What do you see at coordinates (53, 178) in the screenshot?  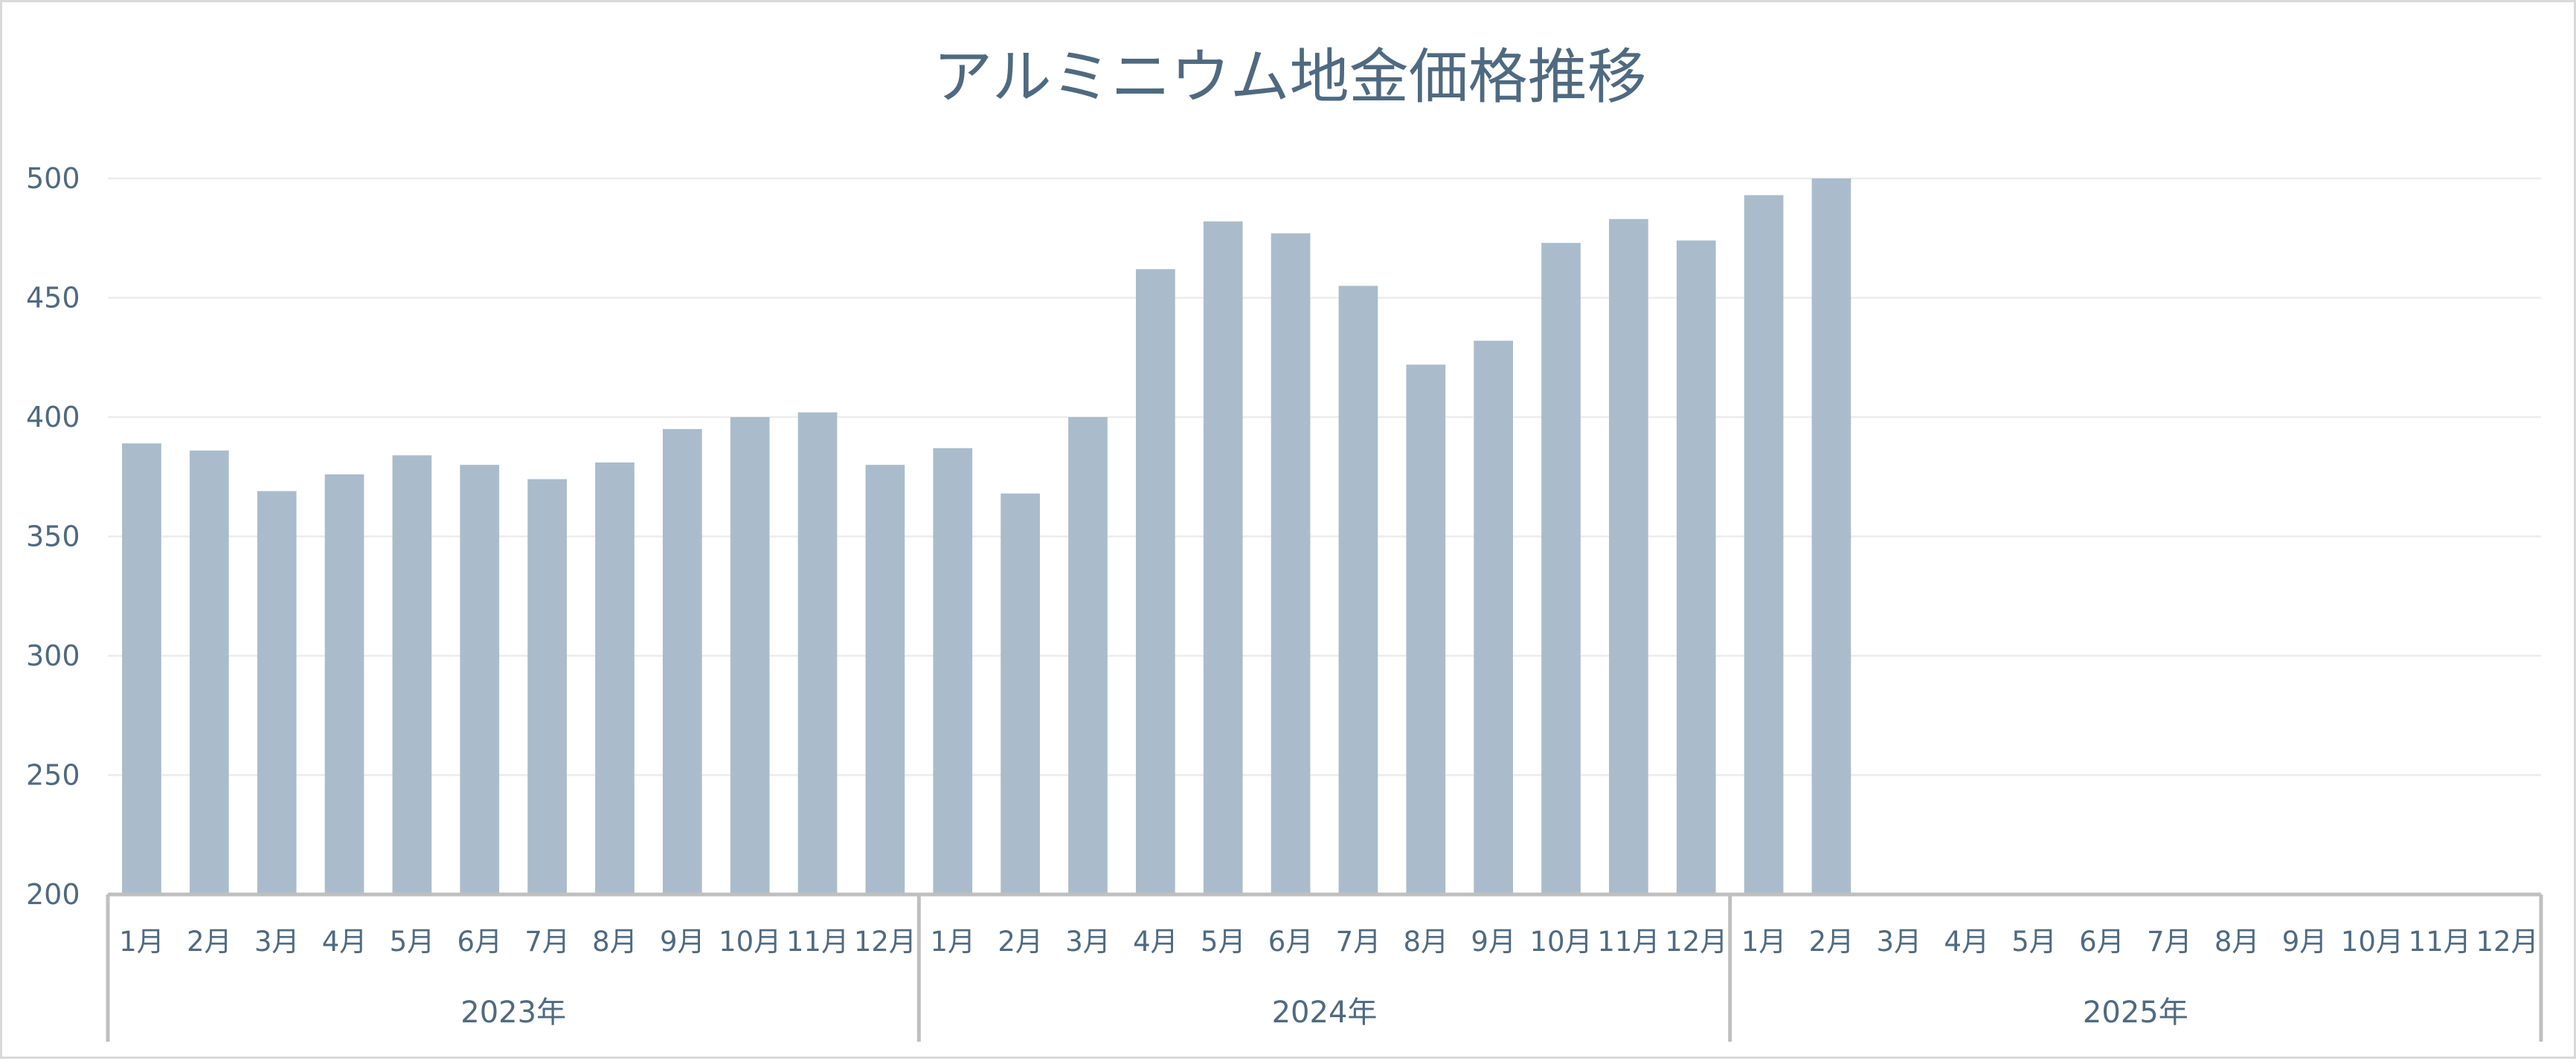 I see `y-tick-label: 500` at bounding box center [53, 178].